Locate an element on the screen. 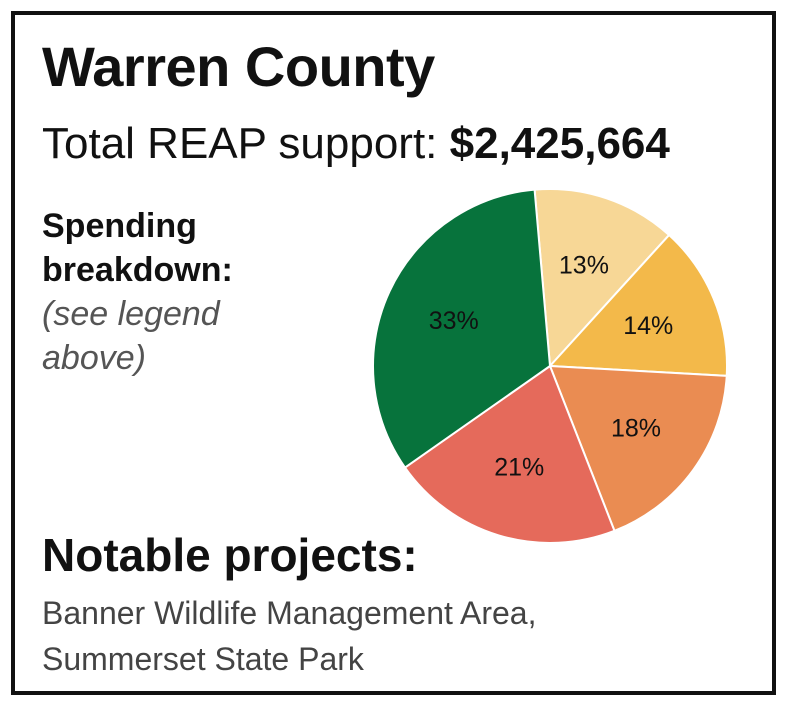 The width and height of the screenshot is (785, 704). breakdown-note: (see legend above) is located at coordinates (131, 336).